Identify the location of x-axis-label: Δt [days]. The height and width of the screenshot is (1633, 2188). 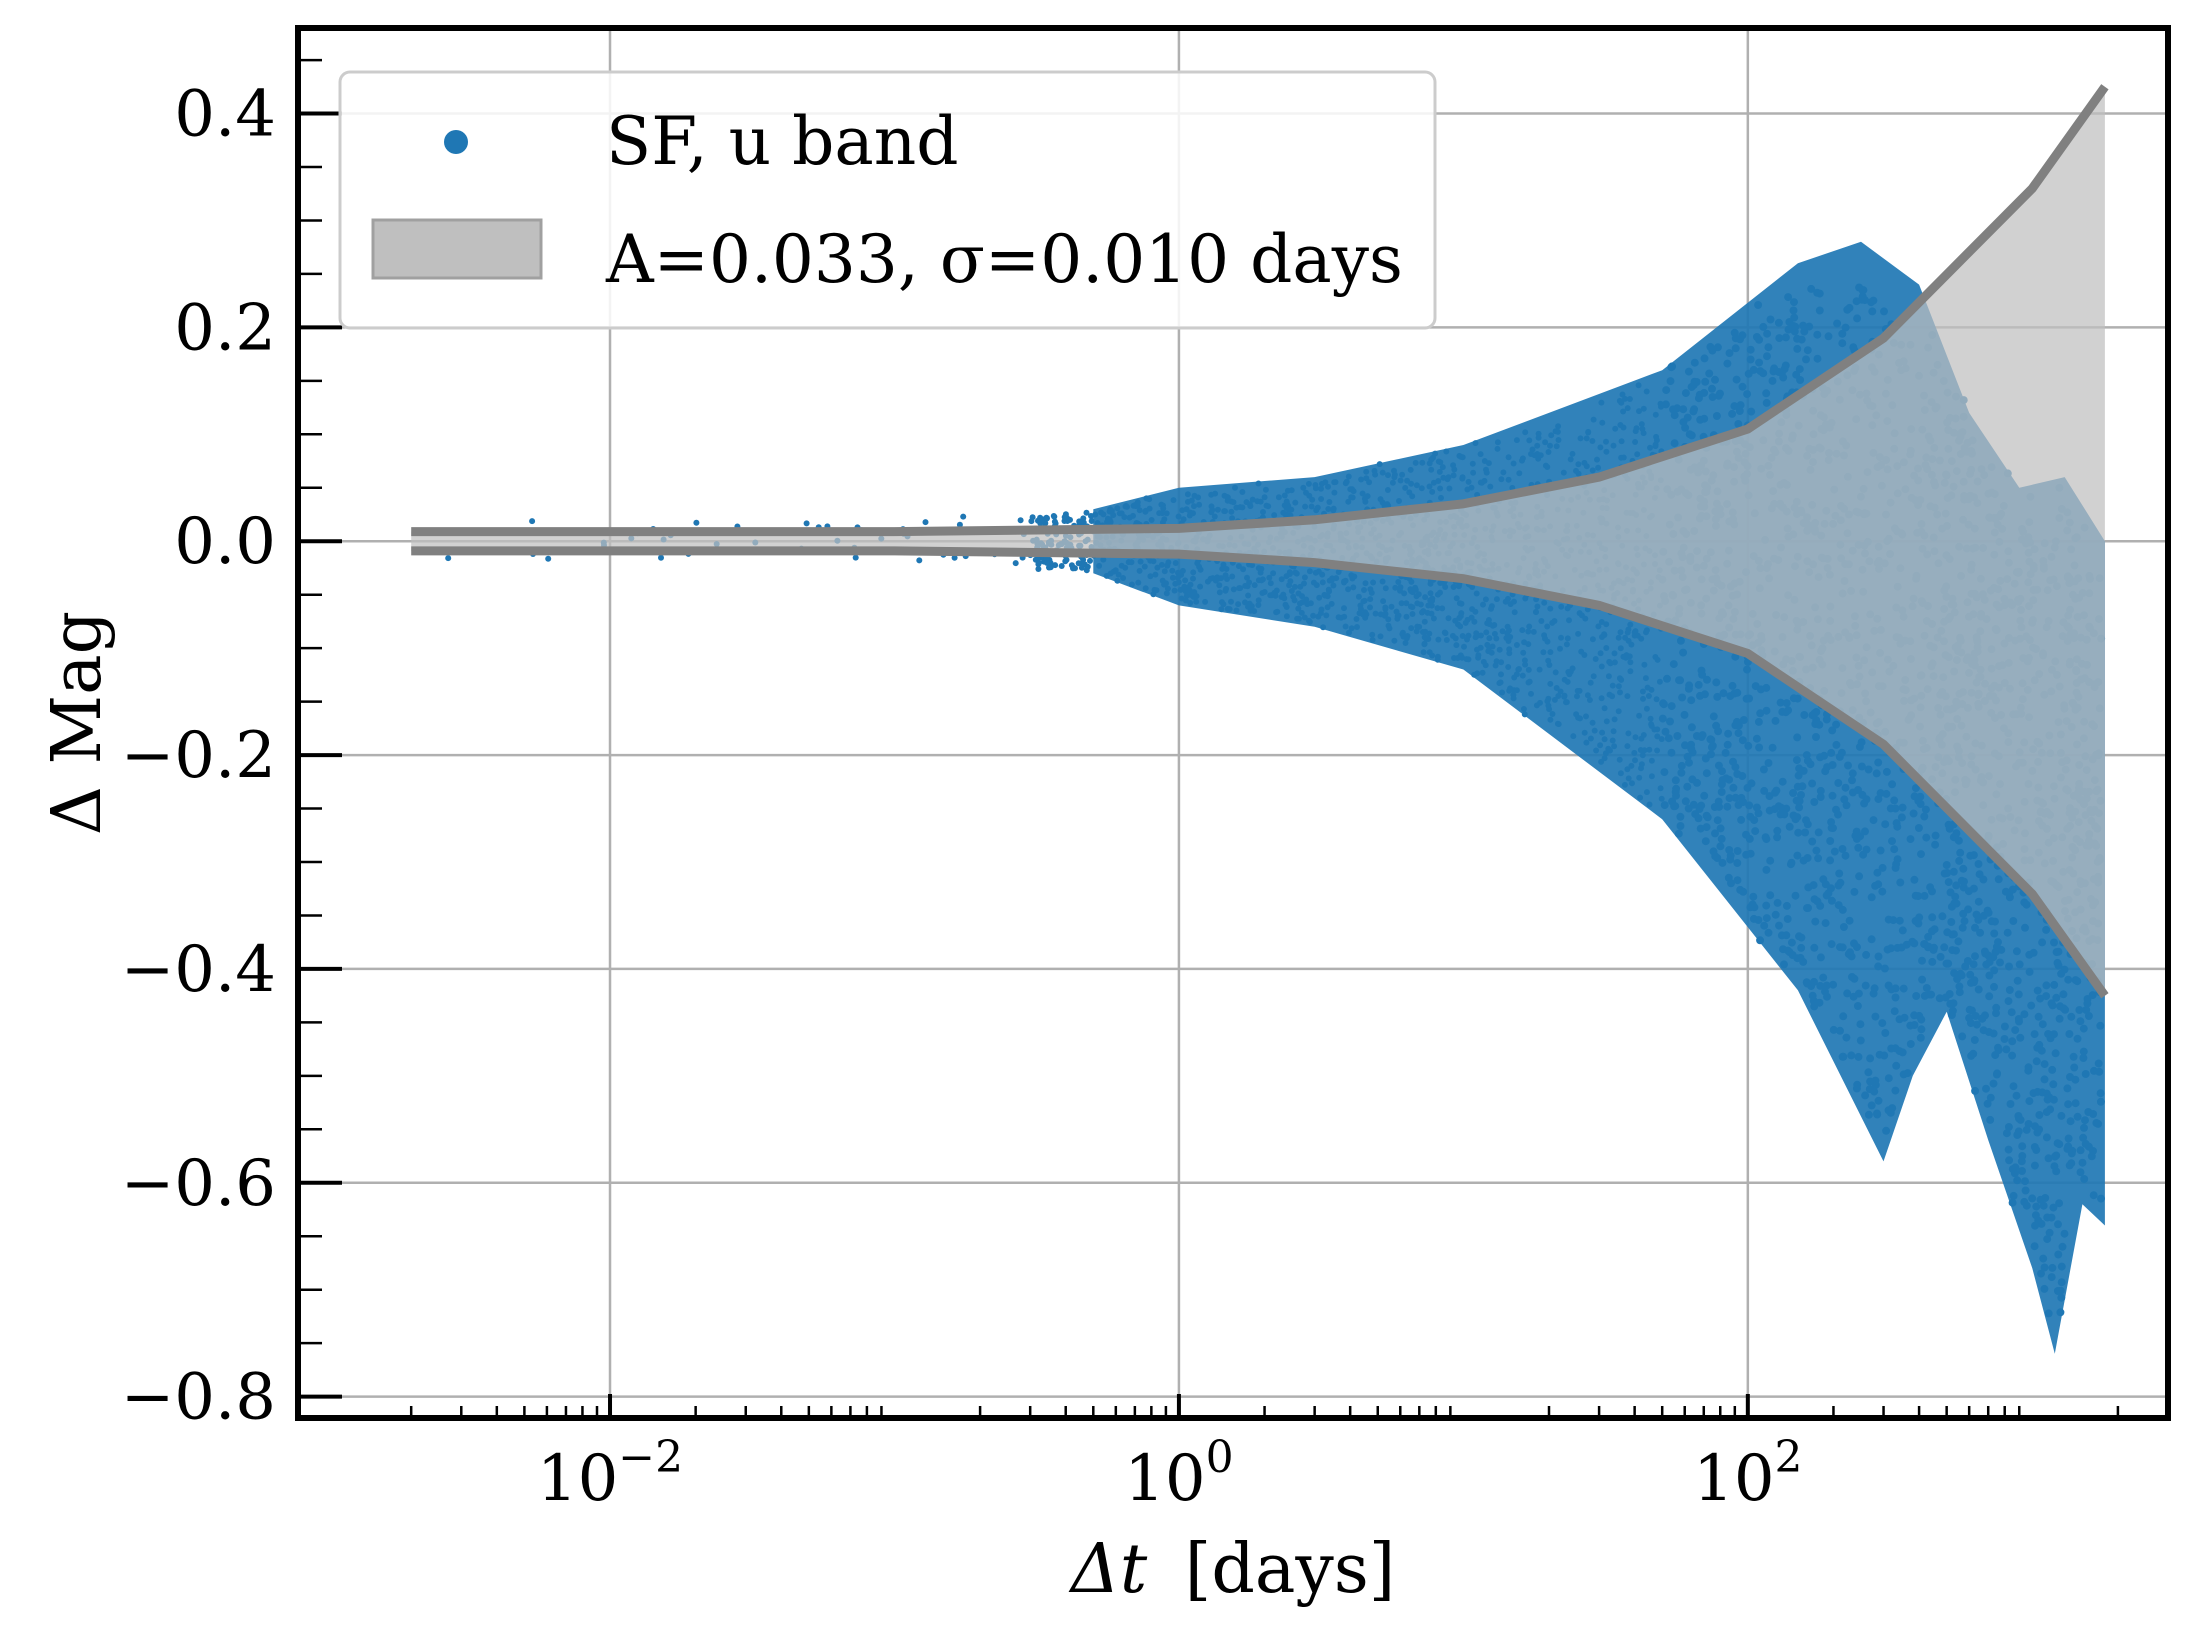
(1232, 1569).